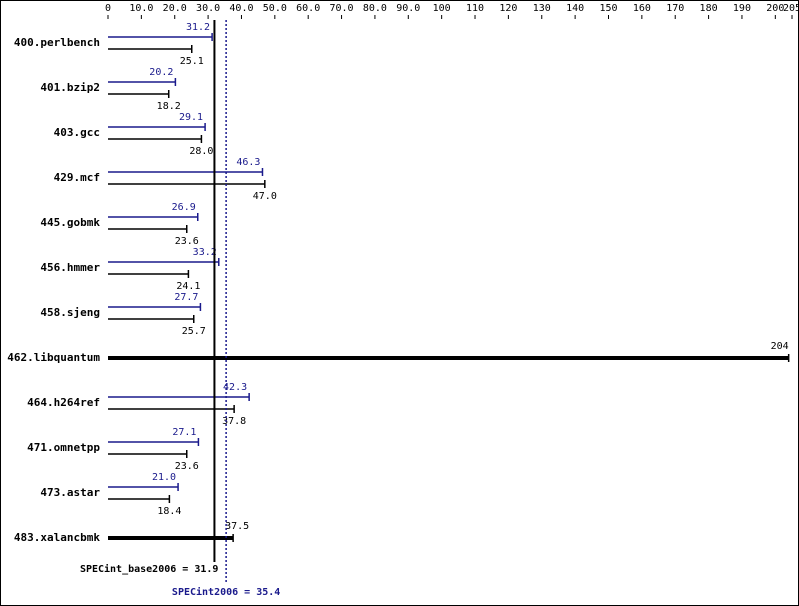 The width and height of the screenshot is (799, 606). What do you see at coordinates (780, 346) in the screenshot?
I see `value-label: 204` at bounding box center [780, 346].